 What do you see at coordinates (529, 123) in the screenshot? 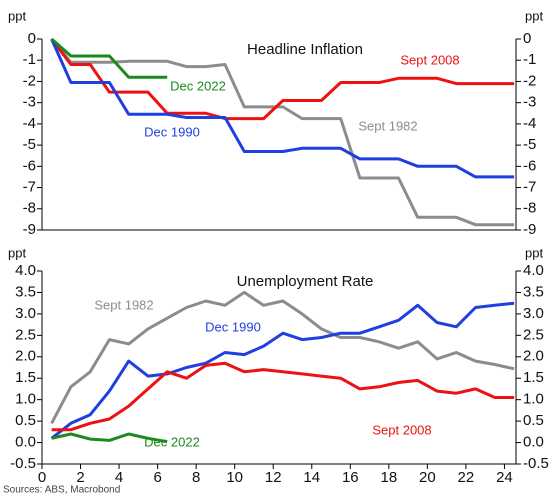
I see `y2-tick-label: -4` at bounding box center [529, 123].